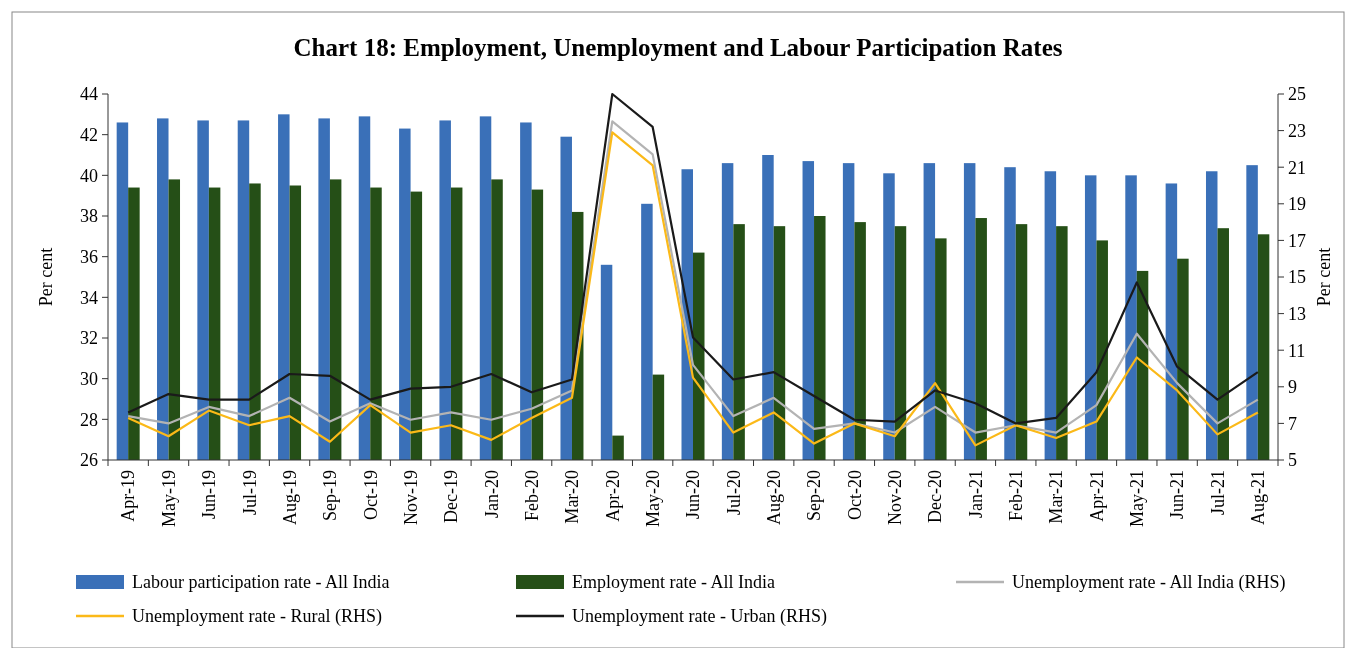 The image size is (1348, 657). What do you see at coordinates (89, 419) in the screenshot?
I see `y-tick-label: 28` at bounding box center [89, 419].